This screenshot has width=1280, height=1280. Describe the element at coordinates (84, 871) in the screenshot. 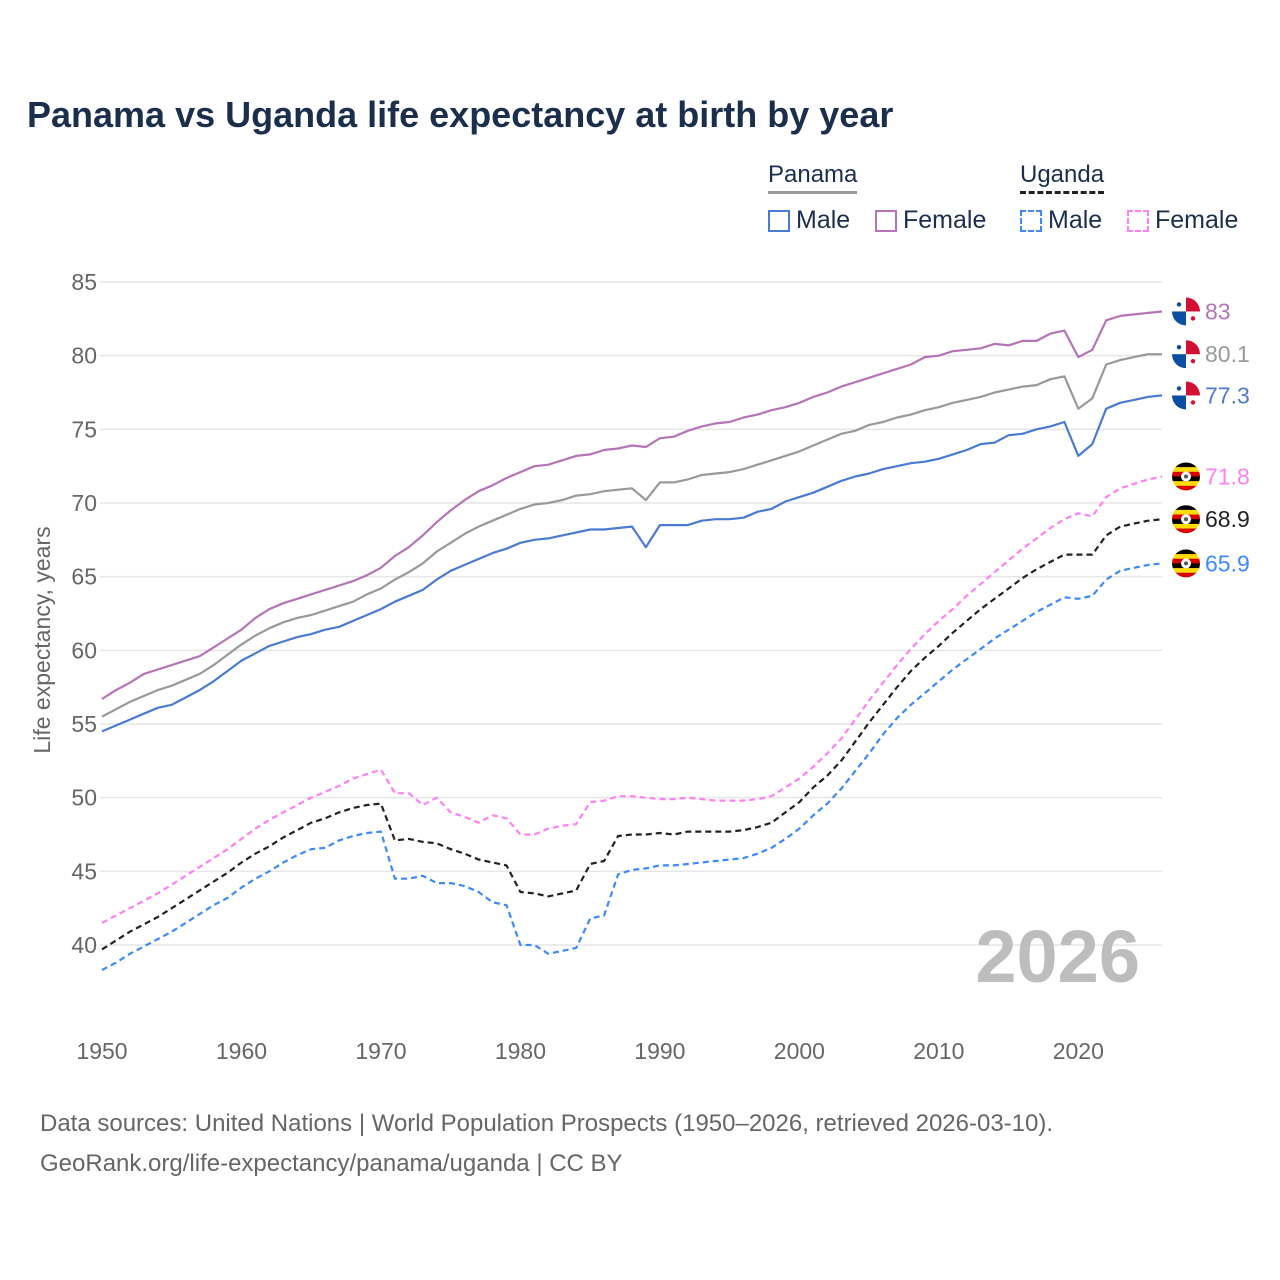

I see `y-tick-label: 45` at that location.